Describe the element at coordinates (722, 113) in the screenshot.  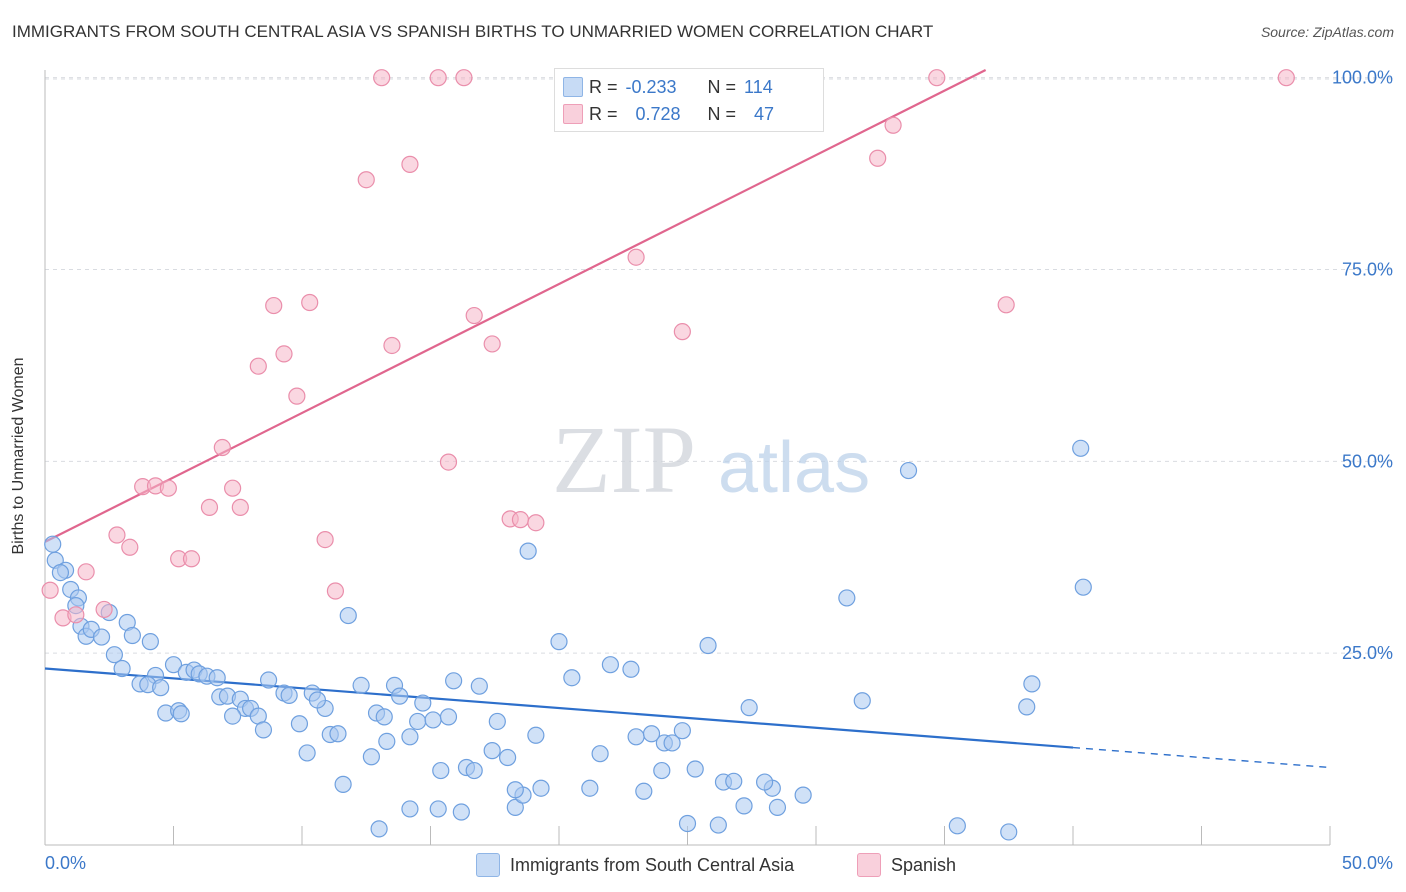
I see `pink-n-label: N =` at that location.